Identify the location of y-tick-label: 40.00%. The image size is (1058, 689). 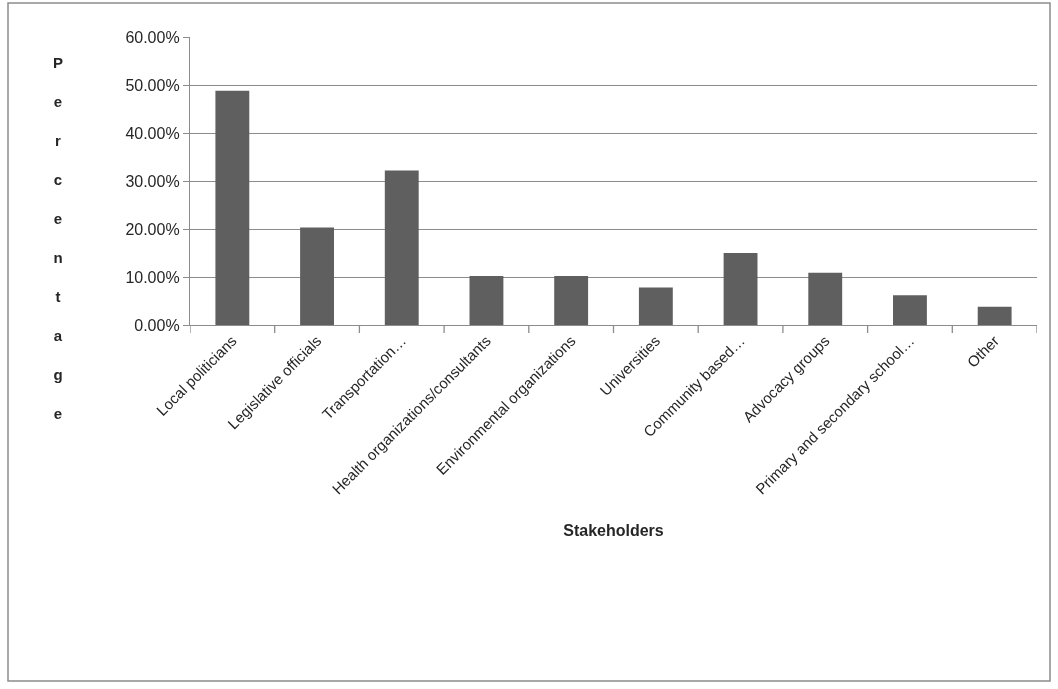
(152, 133).